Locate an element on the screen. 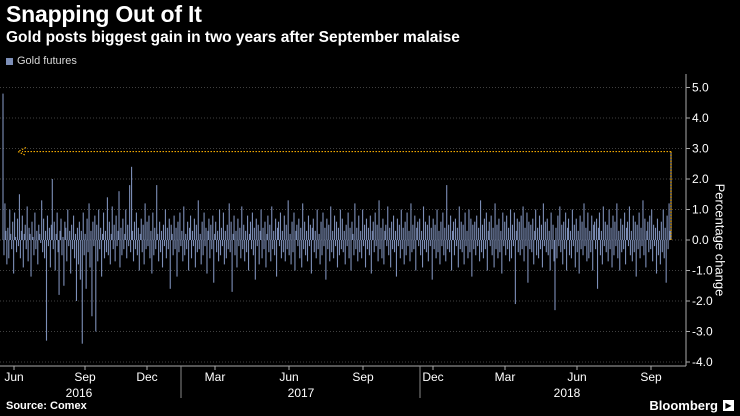  y-tick-label: -4.0 is located at coordinates (702, 362).